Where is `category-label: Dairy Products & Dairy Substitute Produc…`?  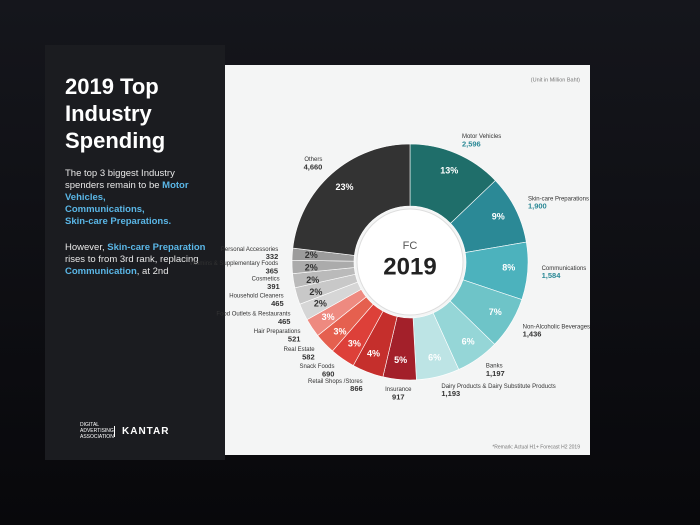 category-label: Dairy Products & Dairy Substitute Produc… is located at coordinates (498, 387).